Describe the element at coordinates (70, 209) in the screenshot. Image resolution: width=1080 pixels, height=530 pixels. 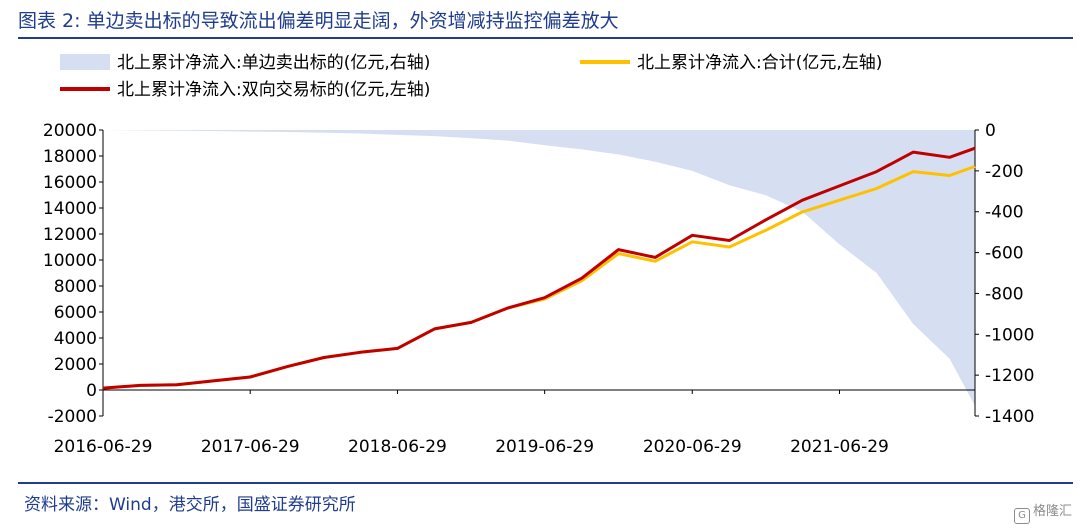
I see `left-tick-label: 14000` at that location.